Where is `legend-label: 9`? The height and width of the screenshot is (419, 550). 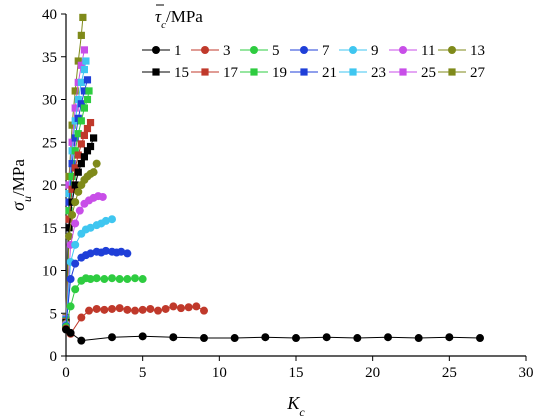
legend-label: 9 is located at coordinates (375, 51).